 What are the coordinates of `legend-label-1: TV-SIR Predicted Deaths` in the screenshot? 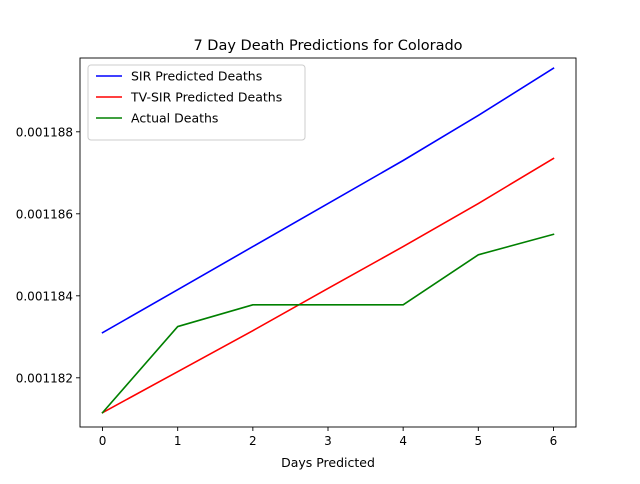 It's located at (206, 97).